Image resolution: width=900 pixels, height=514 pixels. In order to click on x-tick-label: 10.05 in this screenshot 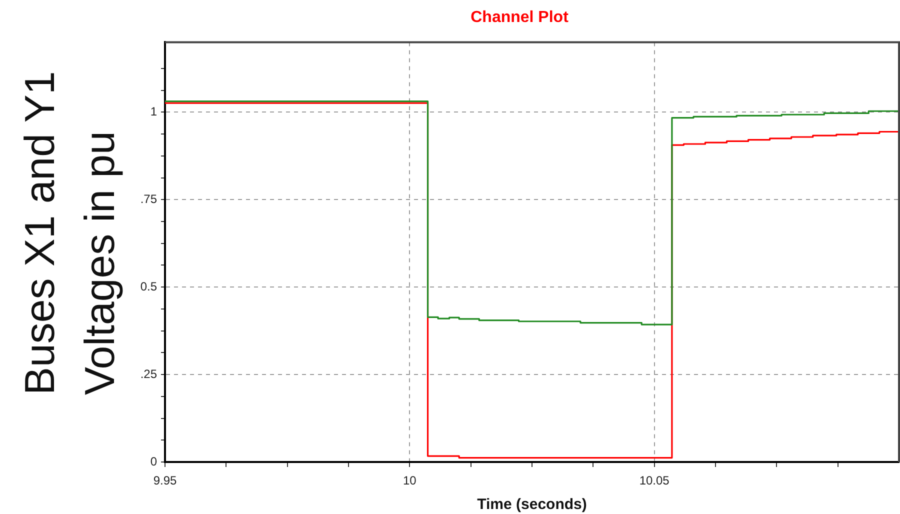, I will do `click(654, 481)`.